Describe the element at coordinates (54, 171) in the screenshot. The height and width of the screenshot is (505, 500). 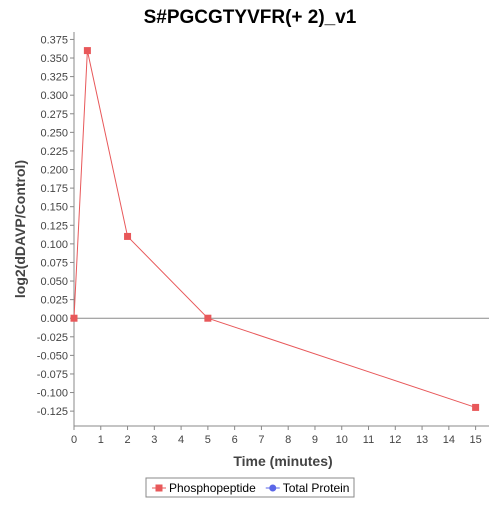
I see `y-tick-label: 0.200` at that location.